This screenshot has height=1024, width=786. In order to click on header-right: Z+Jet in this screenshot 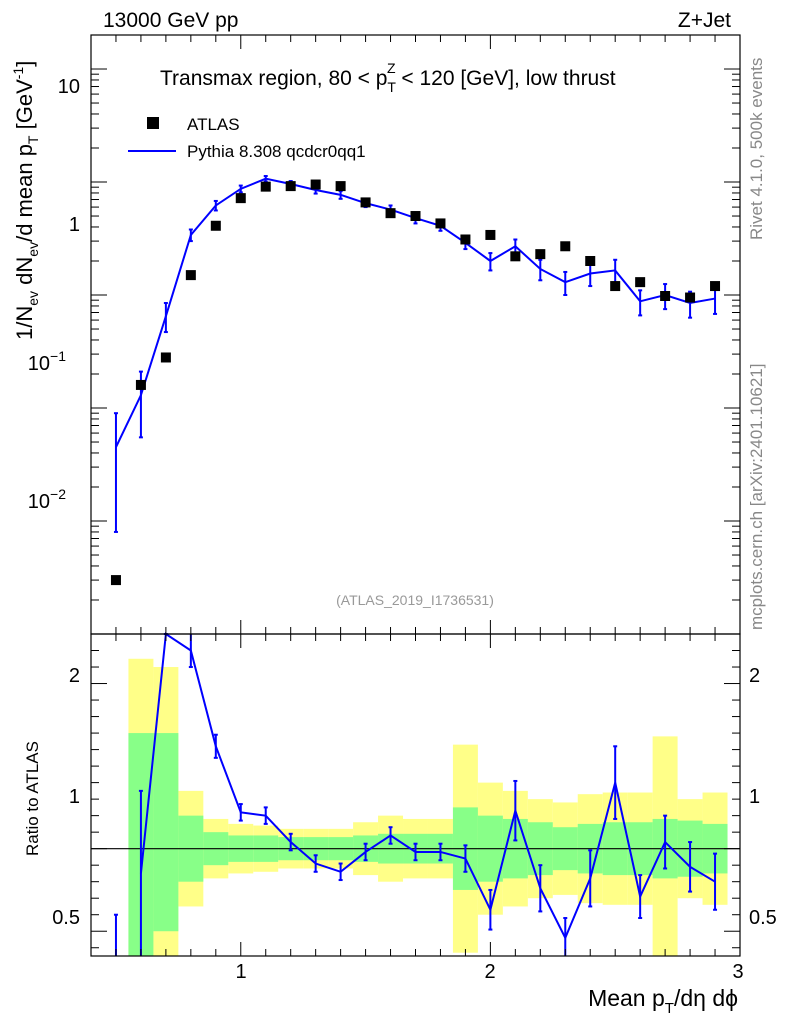, I will do `click(704, 20)`.